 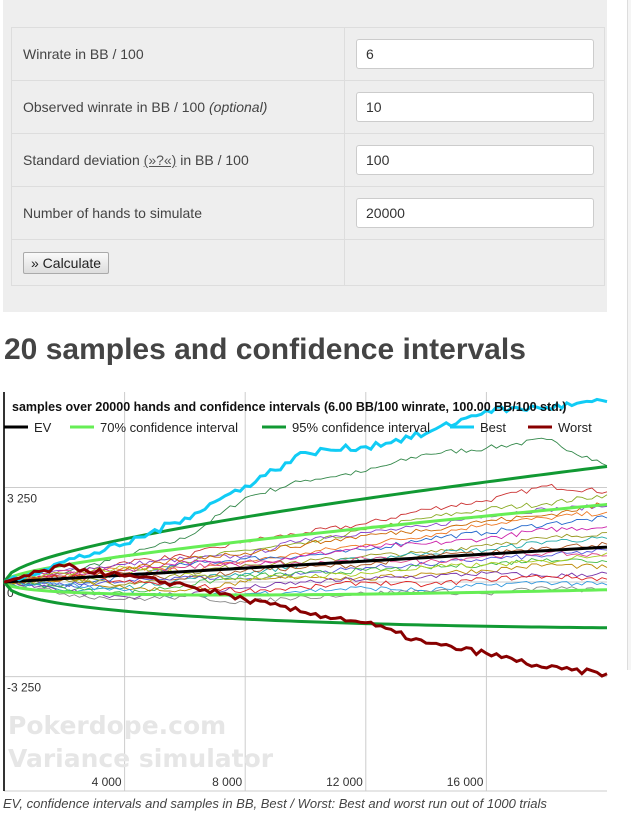 What do you see at coordinates (24, 688) in the screenshot?
I see `y-tick-label: -3 250` at bounding box center [24, 688].